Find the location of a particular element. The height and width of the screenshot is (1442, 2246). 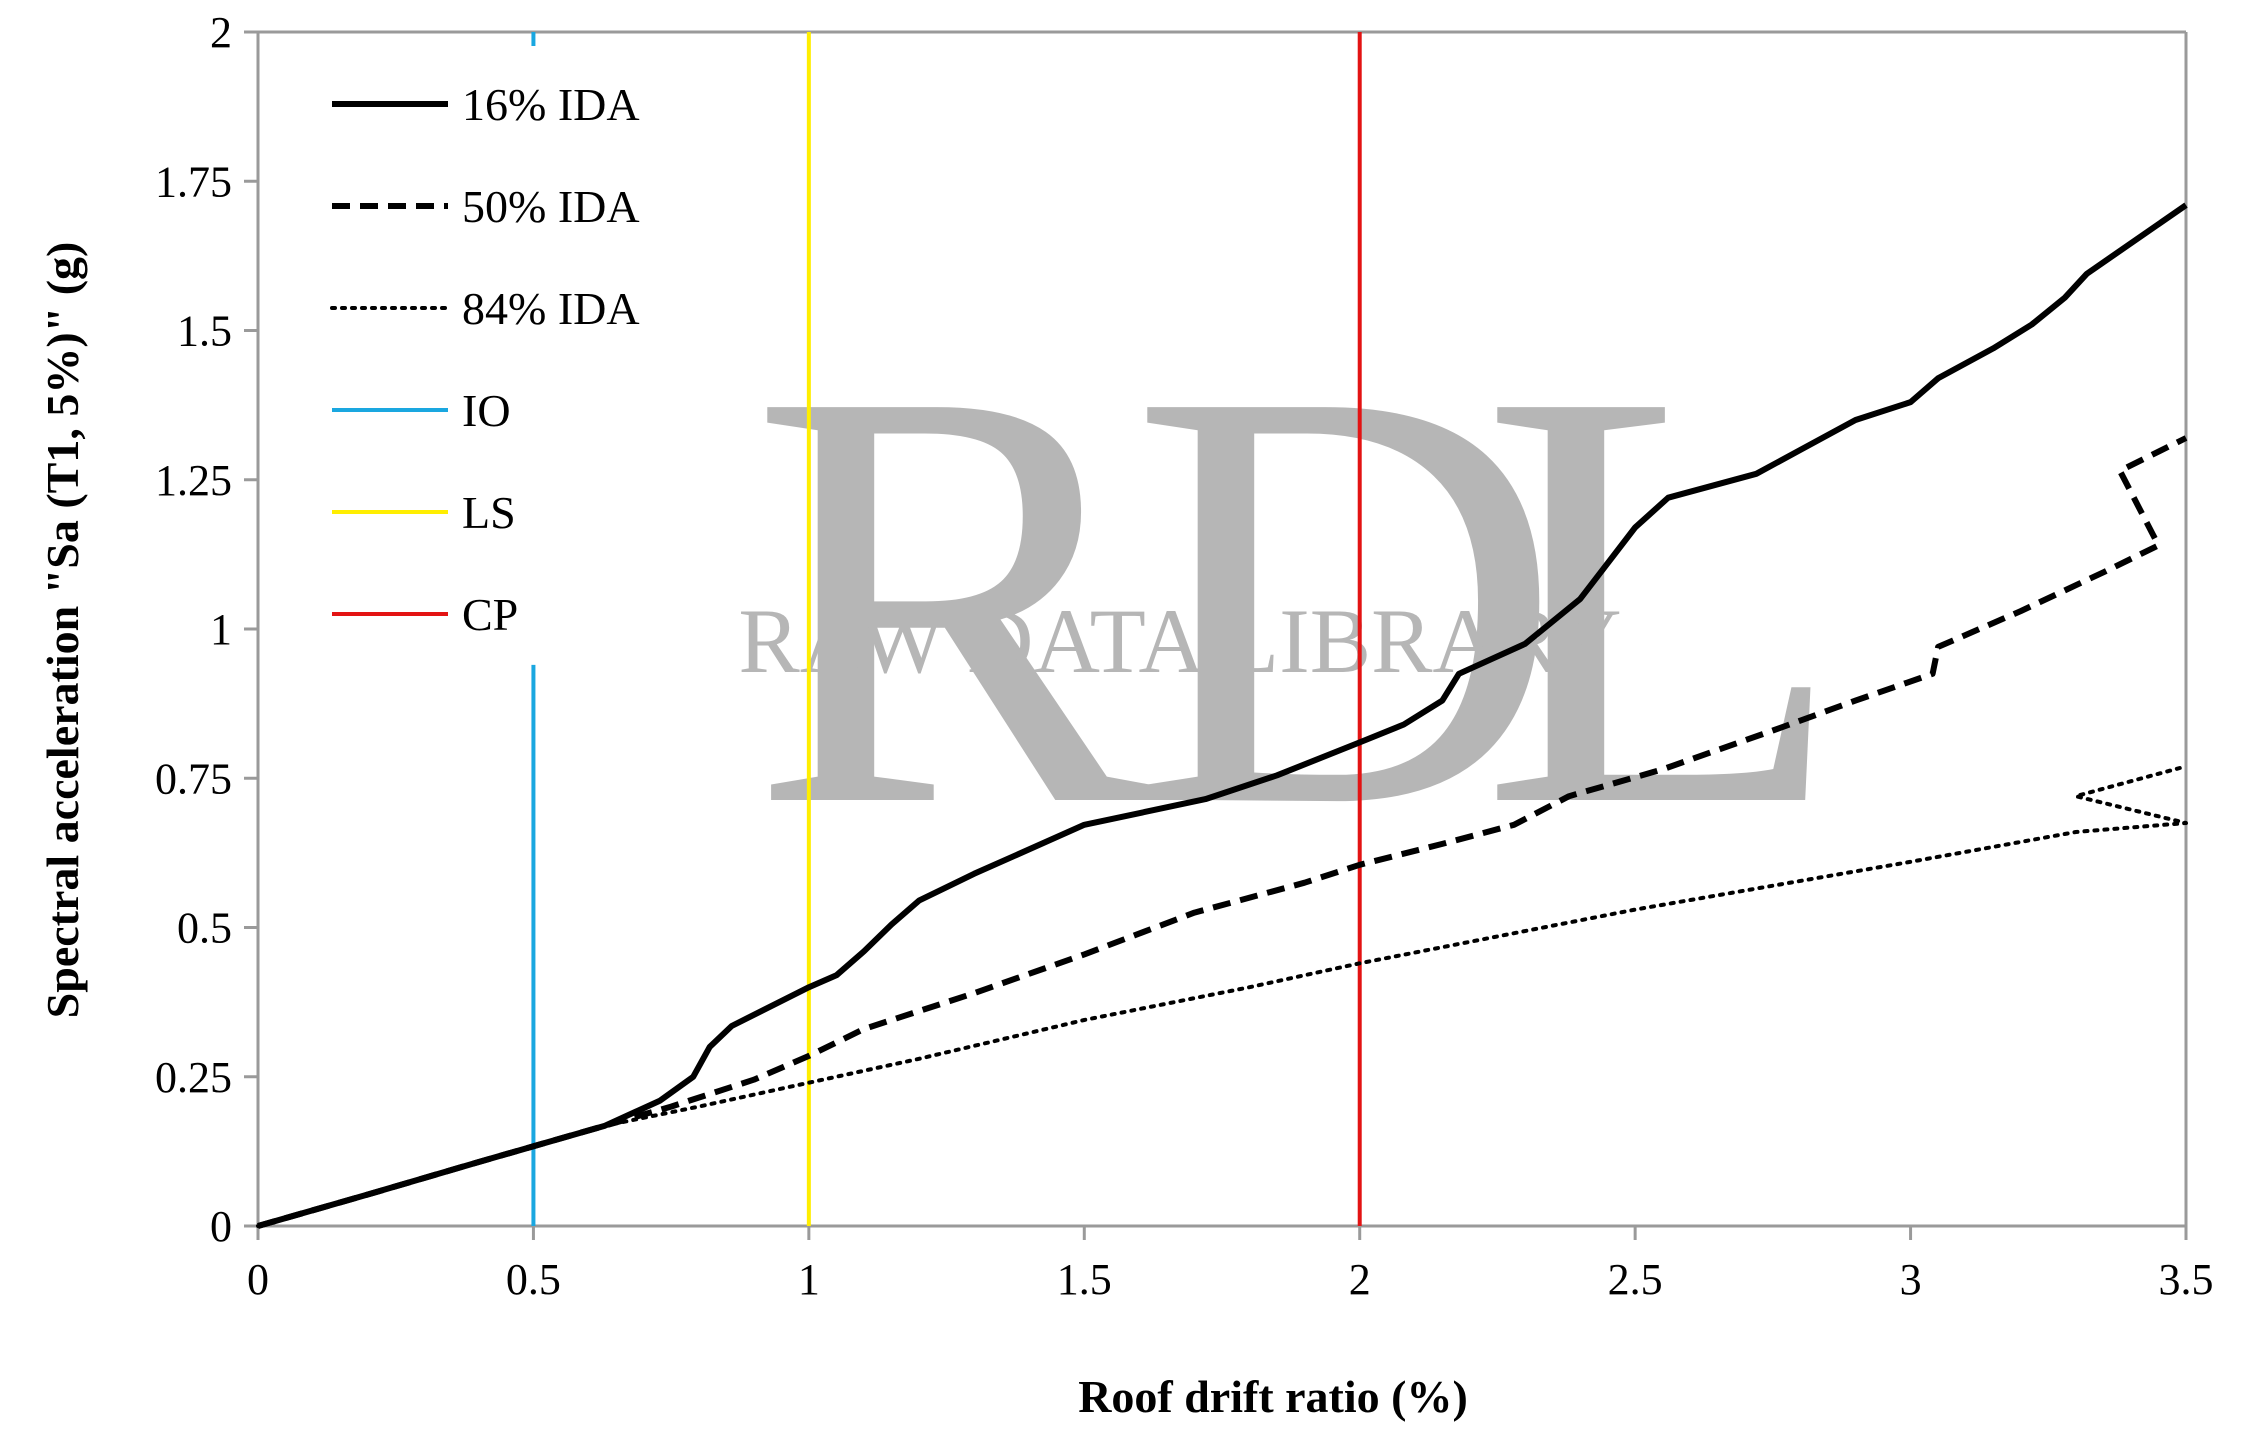

legend-background is located at coordinates (510, 350).